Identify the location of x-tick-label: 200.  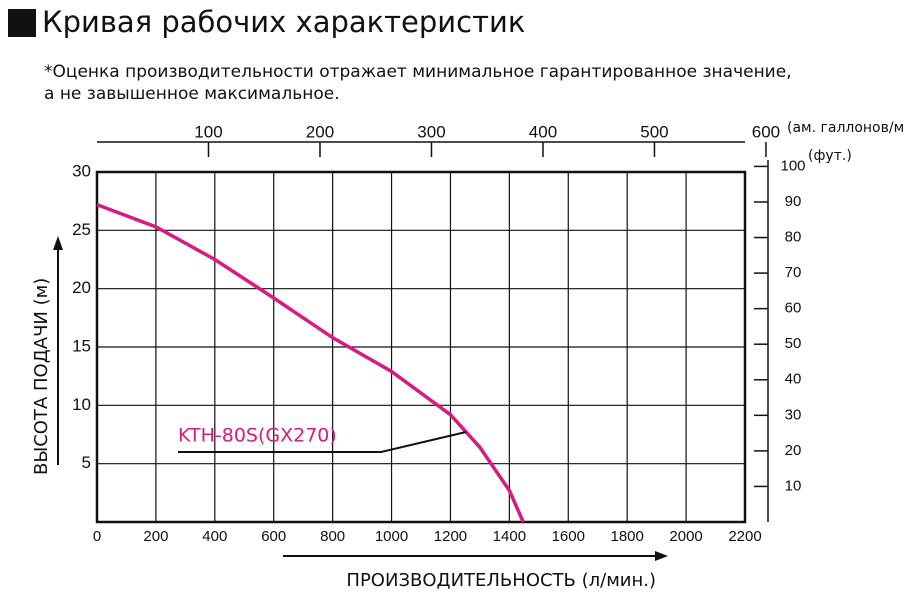
(155, 536).